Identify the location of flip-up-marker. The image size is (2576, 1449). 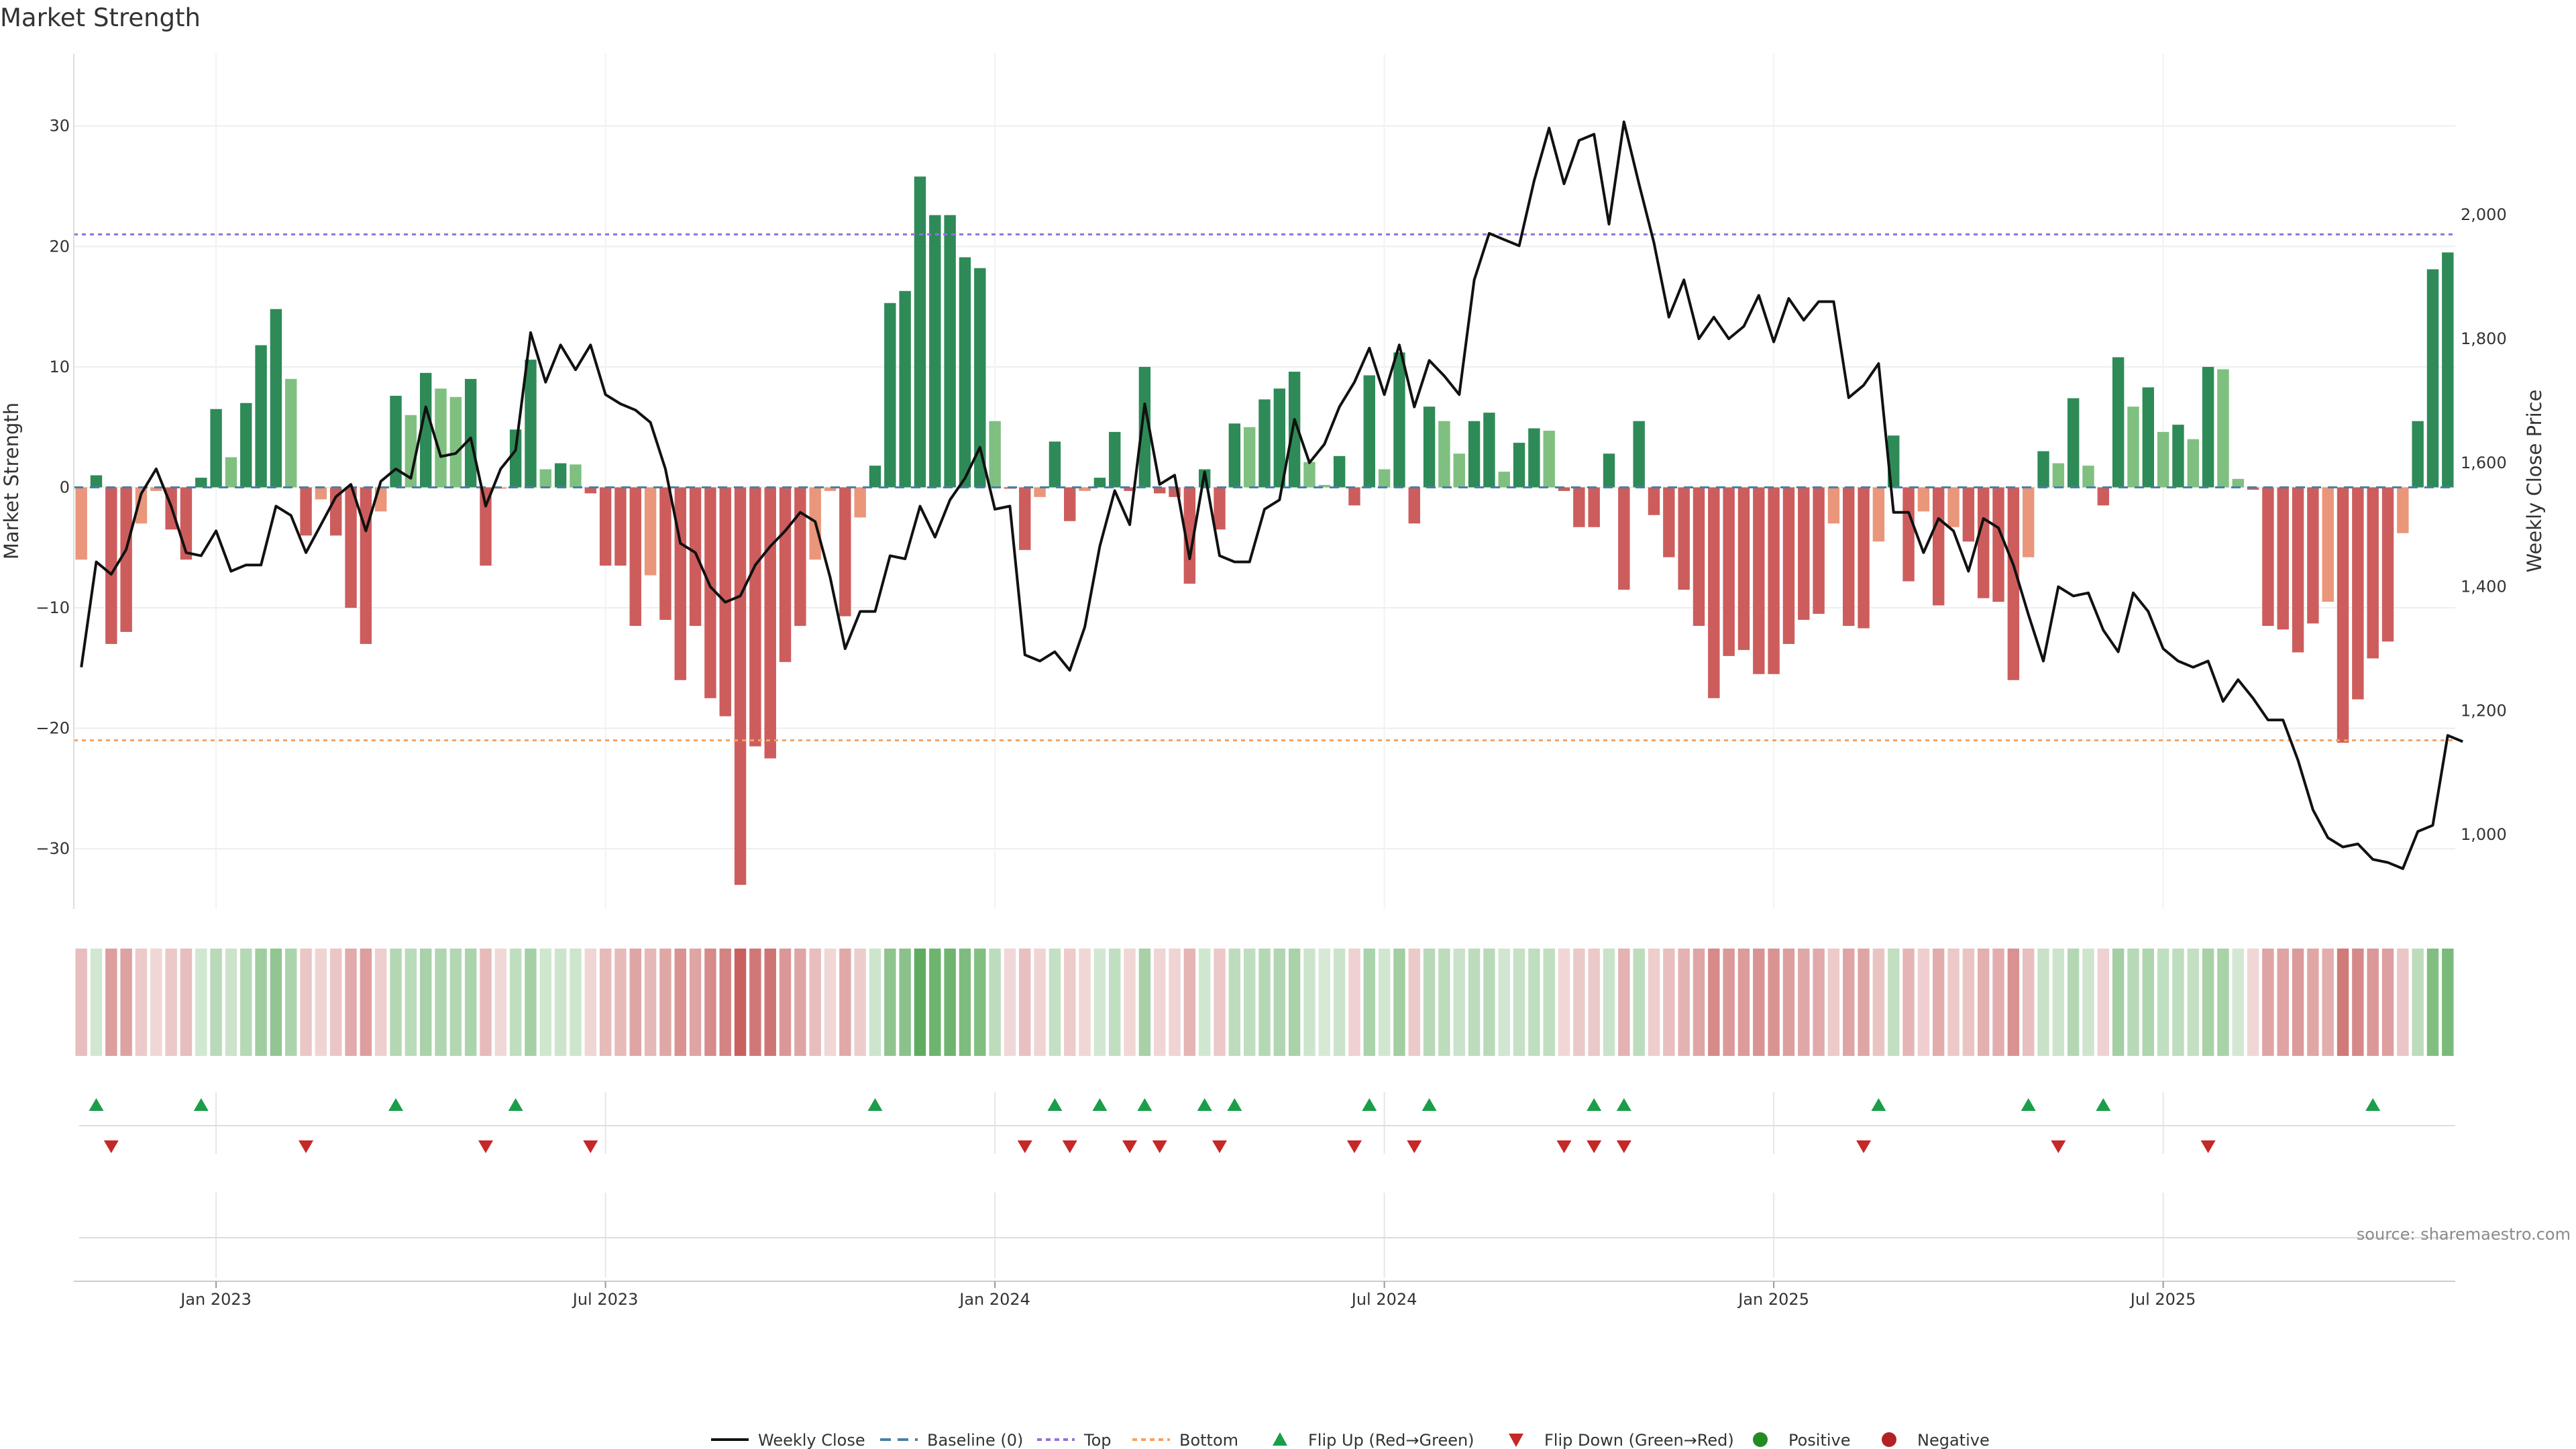
(1144, 1104).